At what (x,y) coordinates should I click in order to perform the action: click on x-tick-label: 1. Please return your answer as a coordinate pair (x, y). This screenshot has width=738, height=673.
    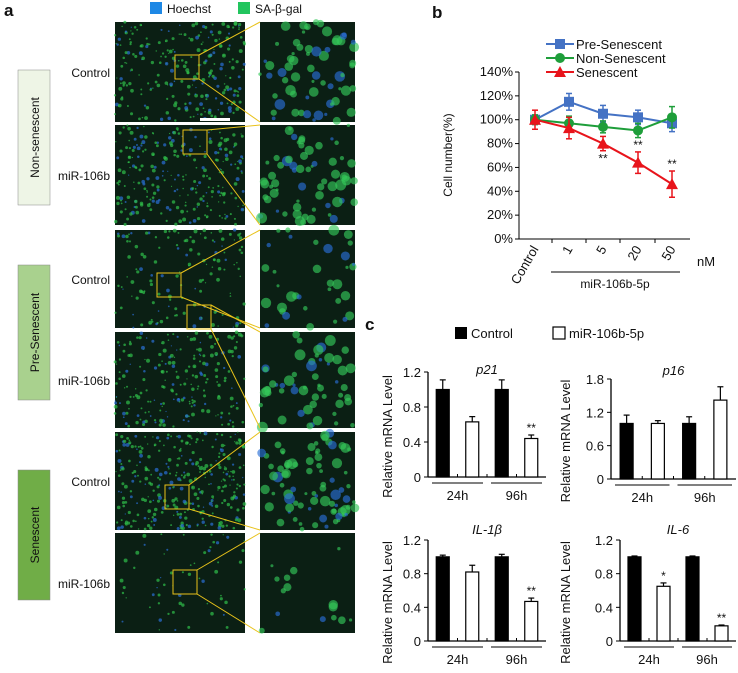
    Looking at the image, I should click on (567, 250).